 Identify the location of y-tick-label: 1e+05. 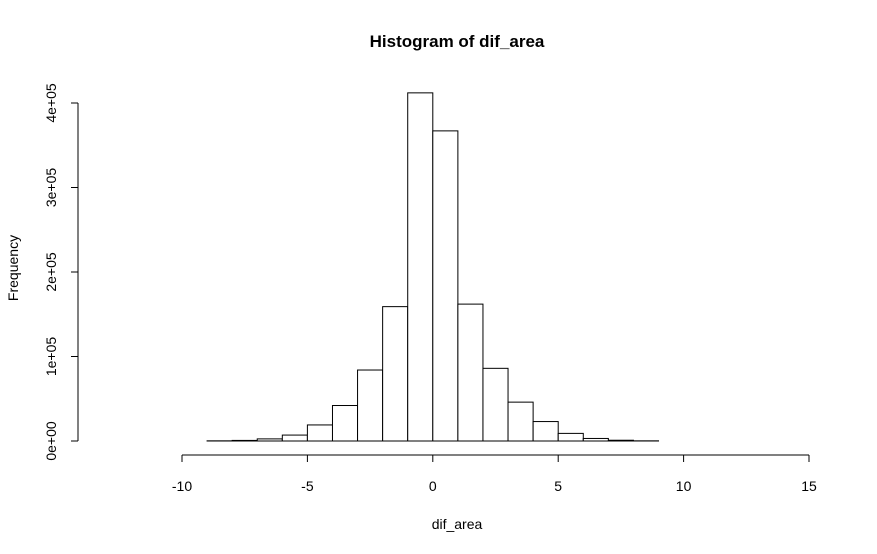
(51, 357).